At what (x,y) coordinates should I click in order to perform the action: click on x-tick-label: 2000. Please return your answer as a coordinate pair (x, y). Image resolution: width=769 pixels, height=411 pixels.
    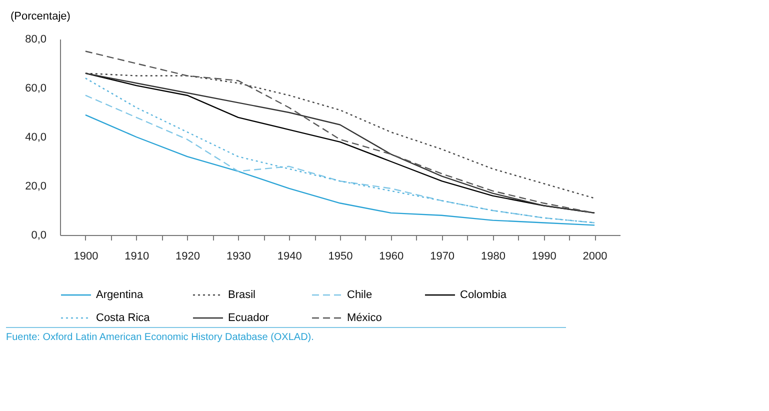
    Looking at the image, I should click on (595, 256).